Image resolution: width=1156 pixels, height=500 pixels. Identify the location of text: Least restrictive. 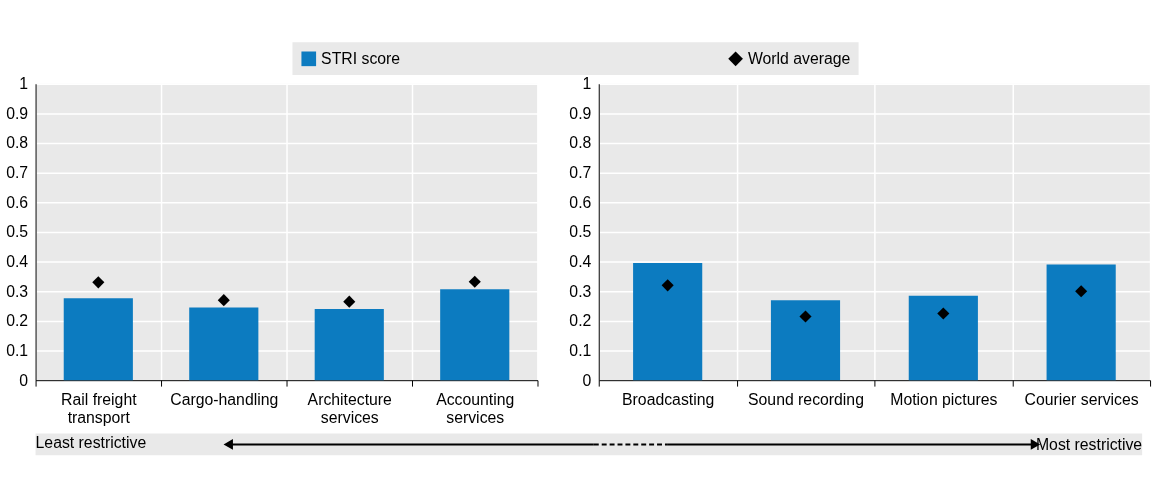
(91, 443).